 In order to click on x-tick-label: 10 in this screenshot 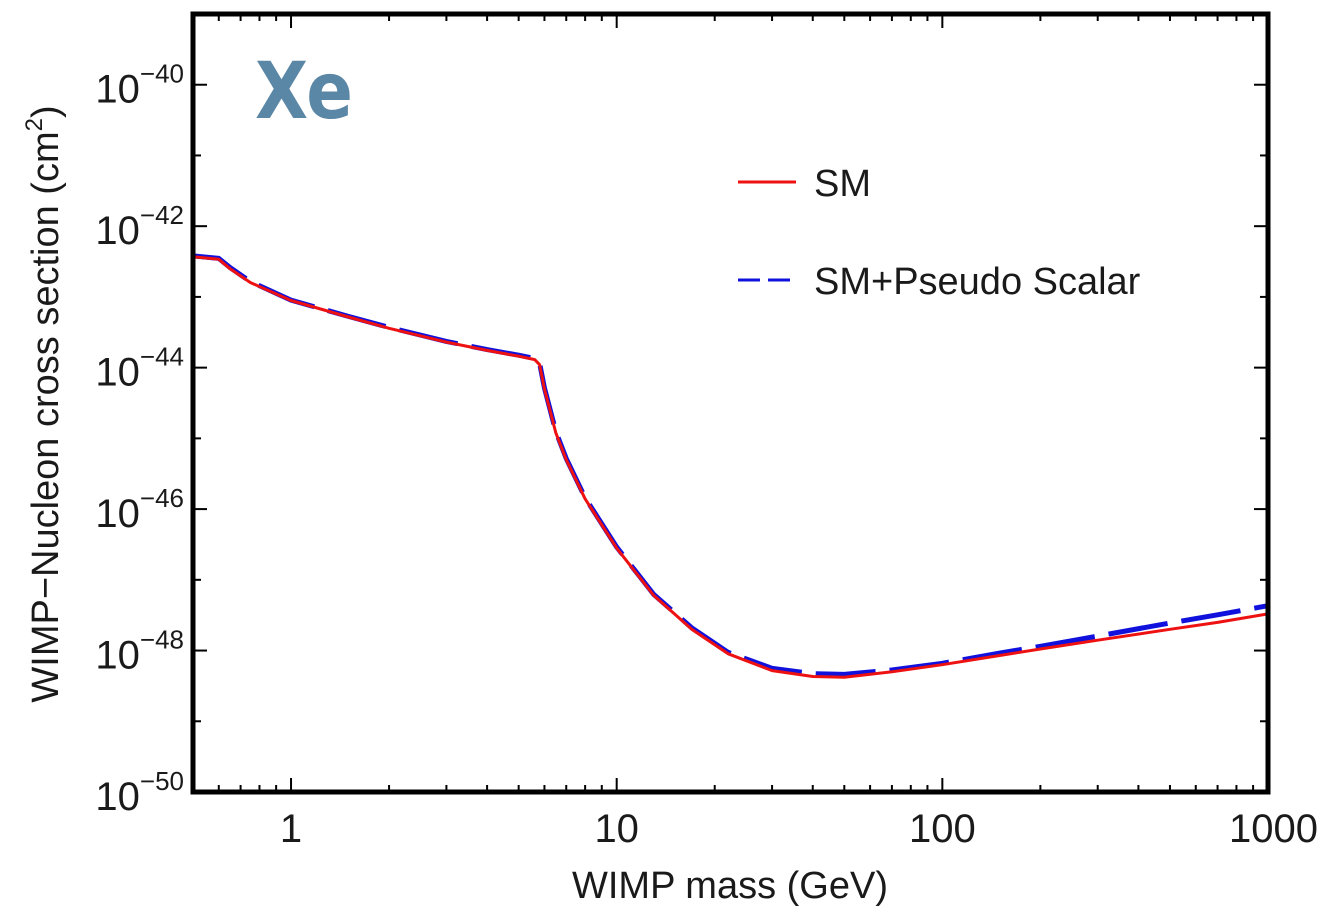, I will do `click(616, 829)`.